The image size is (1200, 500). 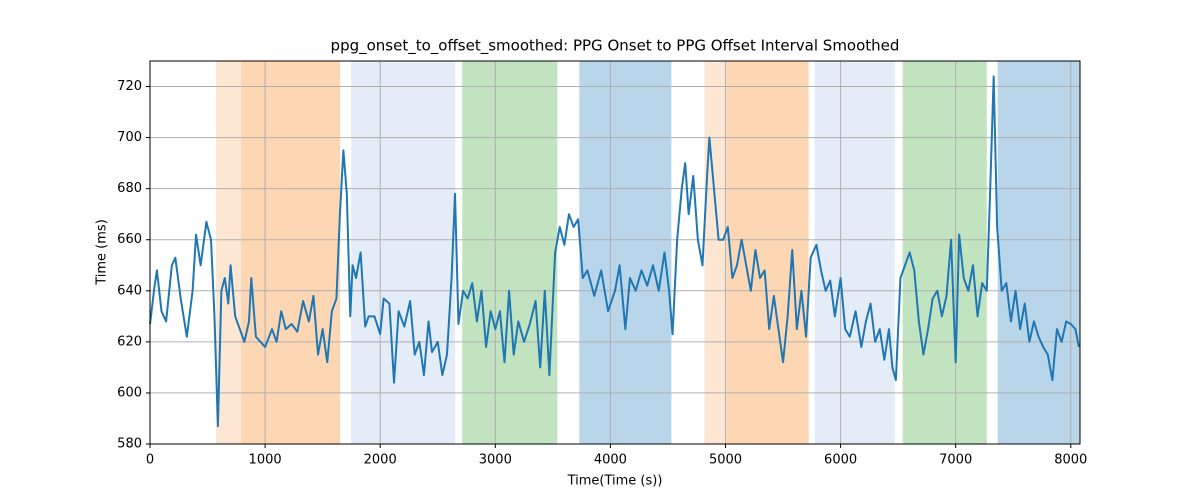 What do you see at coordinates (725, 460) in the screenshot?
I see `x-tick-label: 5000` at bounding box center [725, 460].